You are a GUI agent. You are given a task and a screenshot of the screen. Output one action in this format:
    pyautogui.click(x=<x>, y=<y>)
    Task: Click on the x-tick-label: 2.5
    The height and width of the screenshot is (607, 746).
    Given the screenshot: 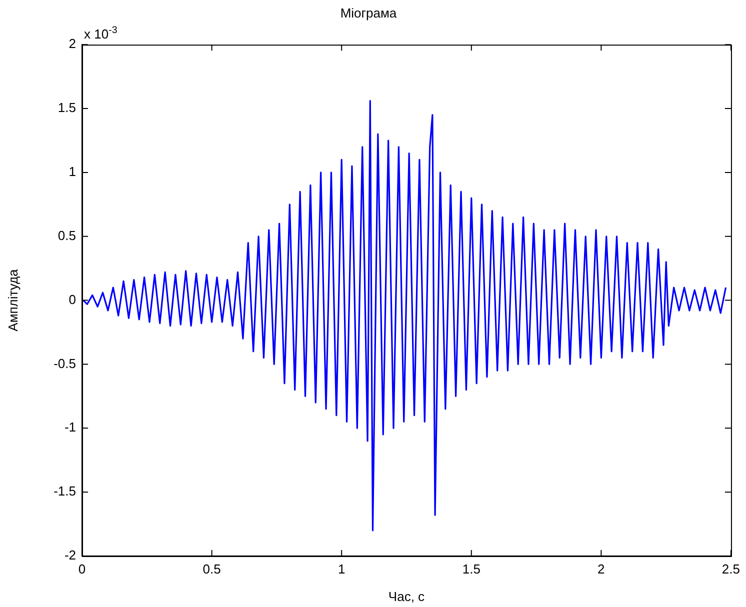 What is the action you would take?
    pyautogui.click(x=731, y=568)
    